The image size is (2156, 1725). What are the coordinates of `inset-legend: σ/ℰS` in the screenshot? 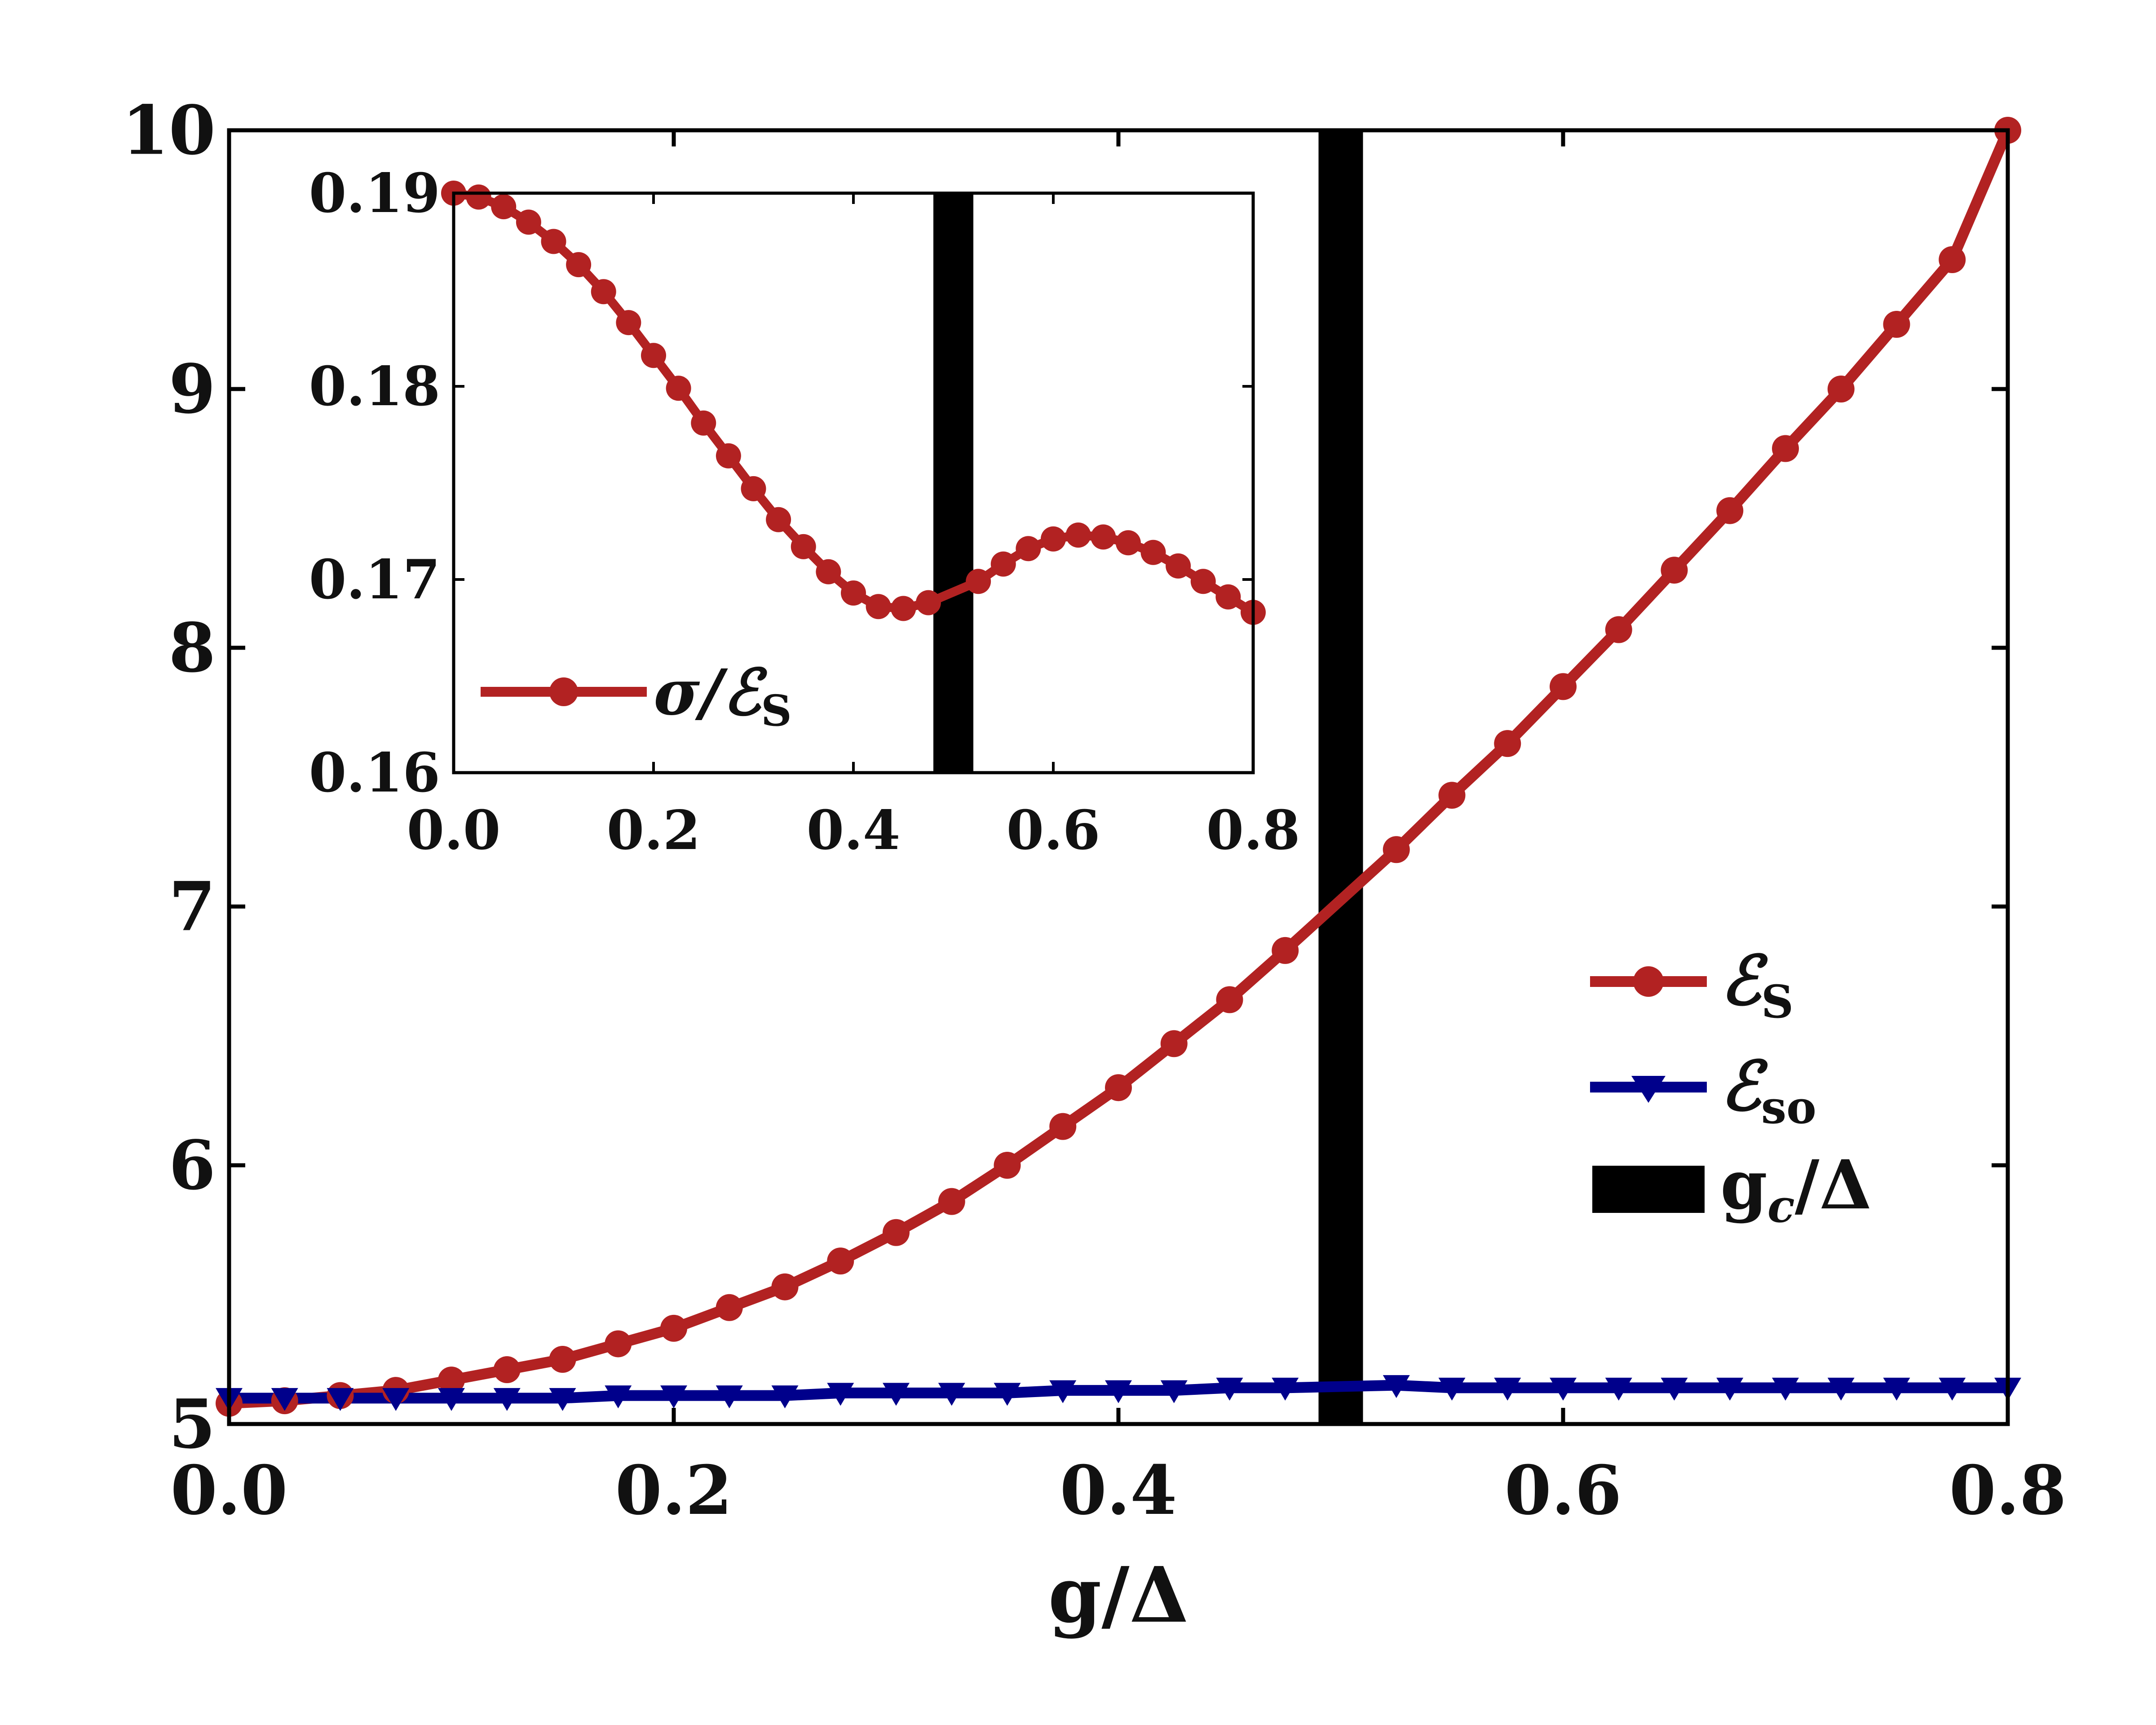 It's located at (636, 696).